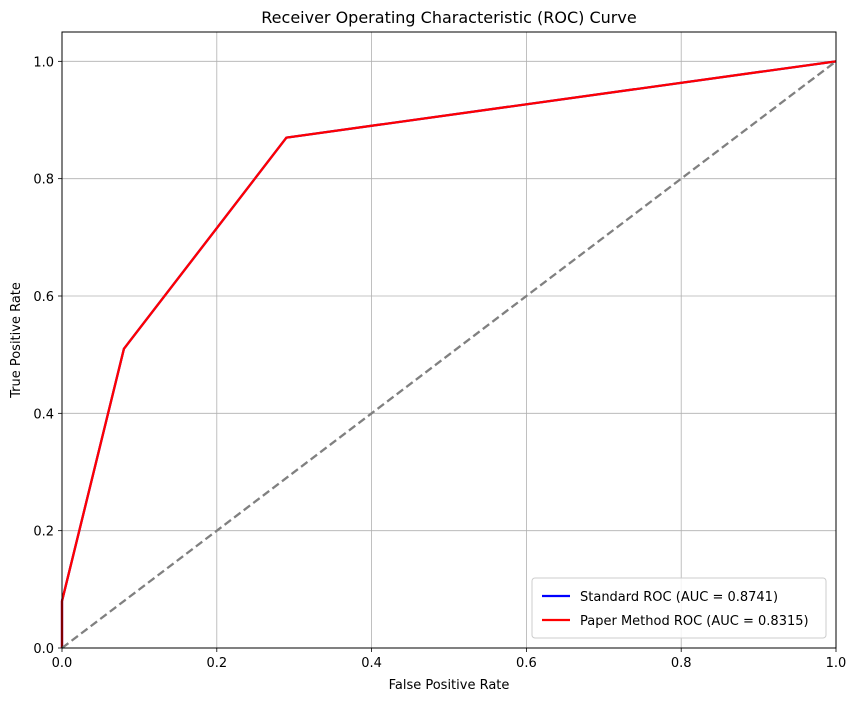 This screenshot has width=857, height=701. What do you see at coordinates (679, 597) in the screenshot?
I see `legend-label: Standard ROC (AUC = 0.8741)` at bounding box center [679, 597].